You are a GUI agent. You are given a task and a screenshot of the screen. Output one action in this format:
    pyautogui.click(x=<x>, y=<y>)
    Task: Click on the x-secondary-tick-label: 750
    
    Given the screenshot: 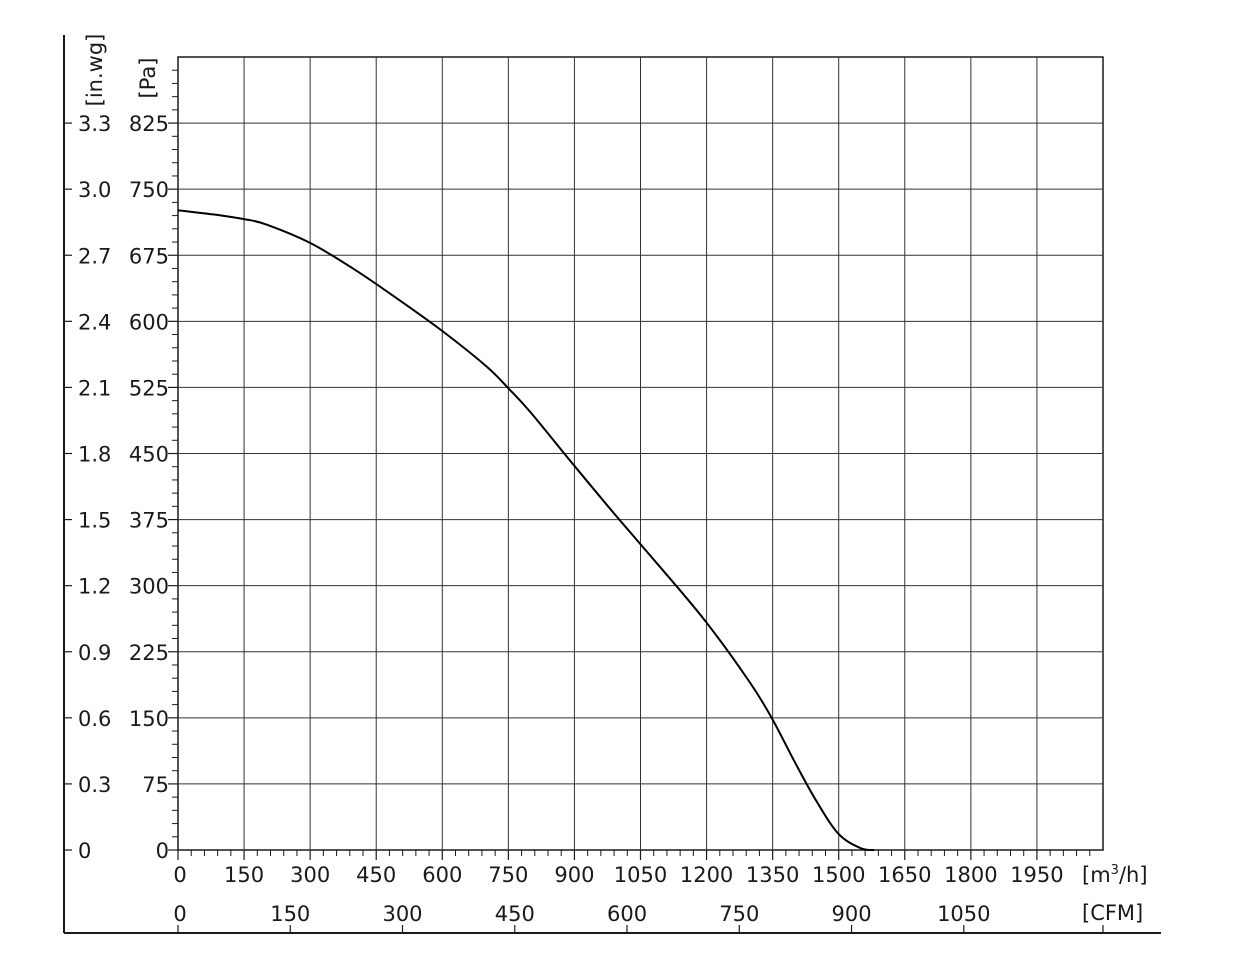 What is the action you would take?
    pyautogui.click(x=739, y=914)
    